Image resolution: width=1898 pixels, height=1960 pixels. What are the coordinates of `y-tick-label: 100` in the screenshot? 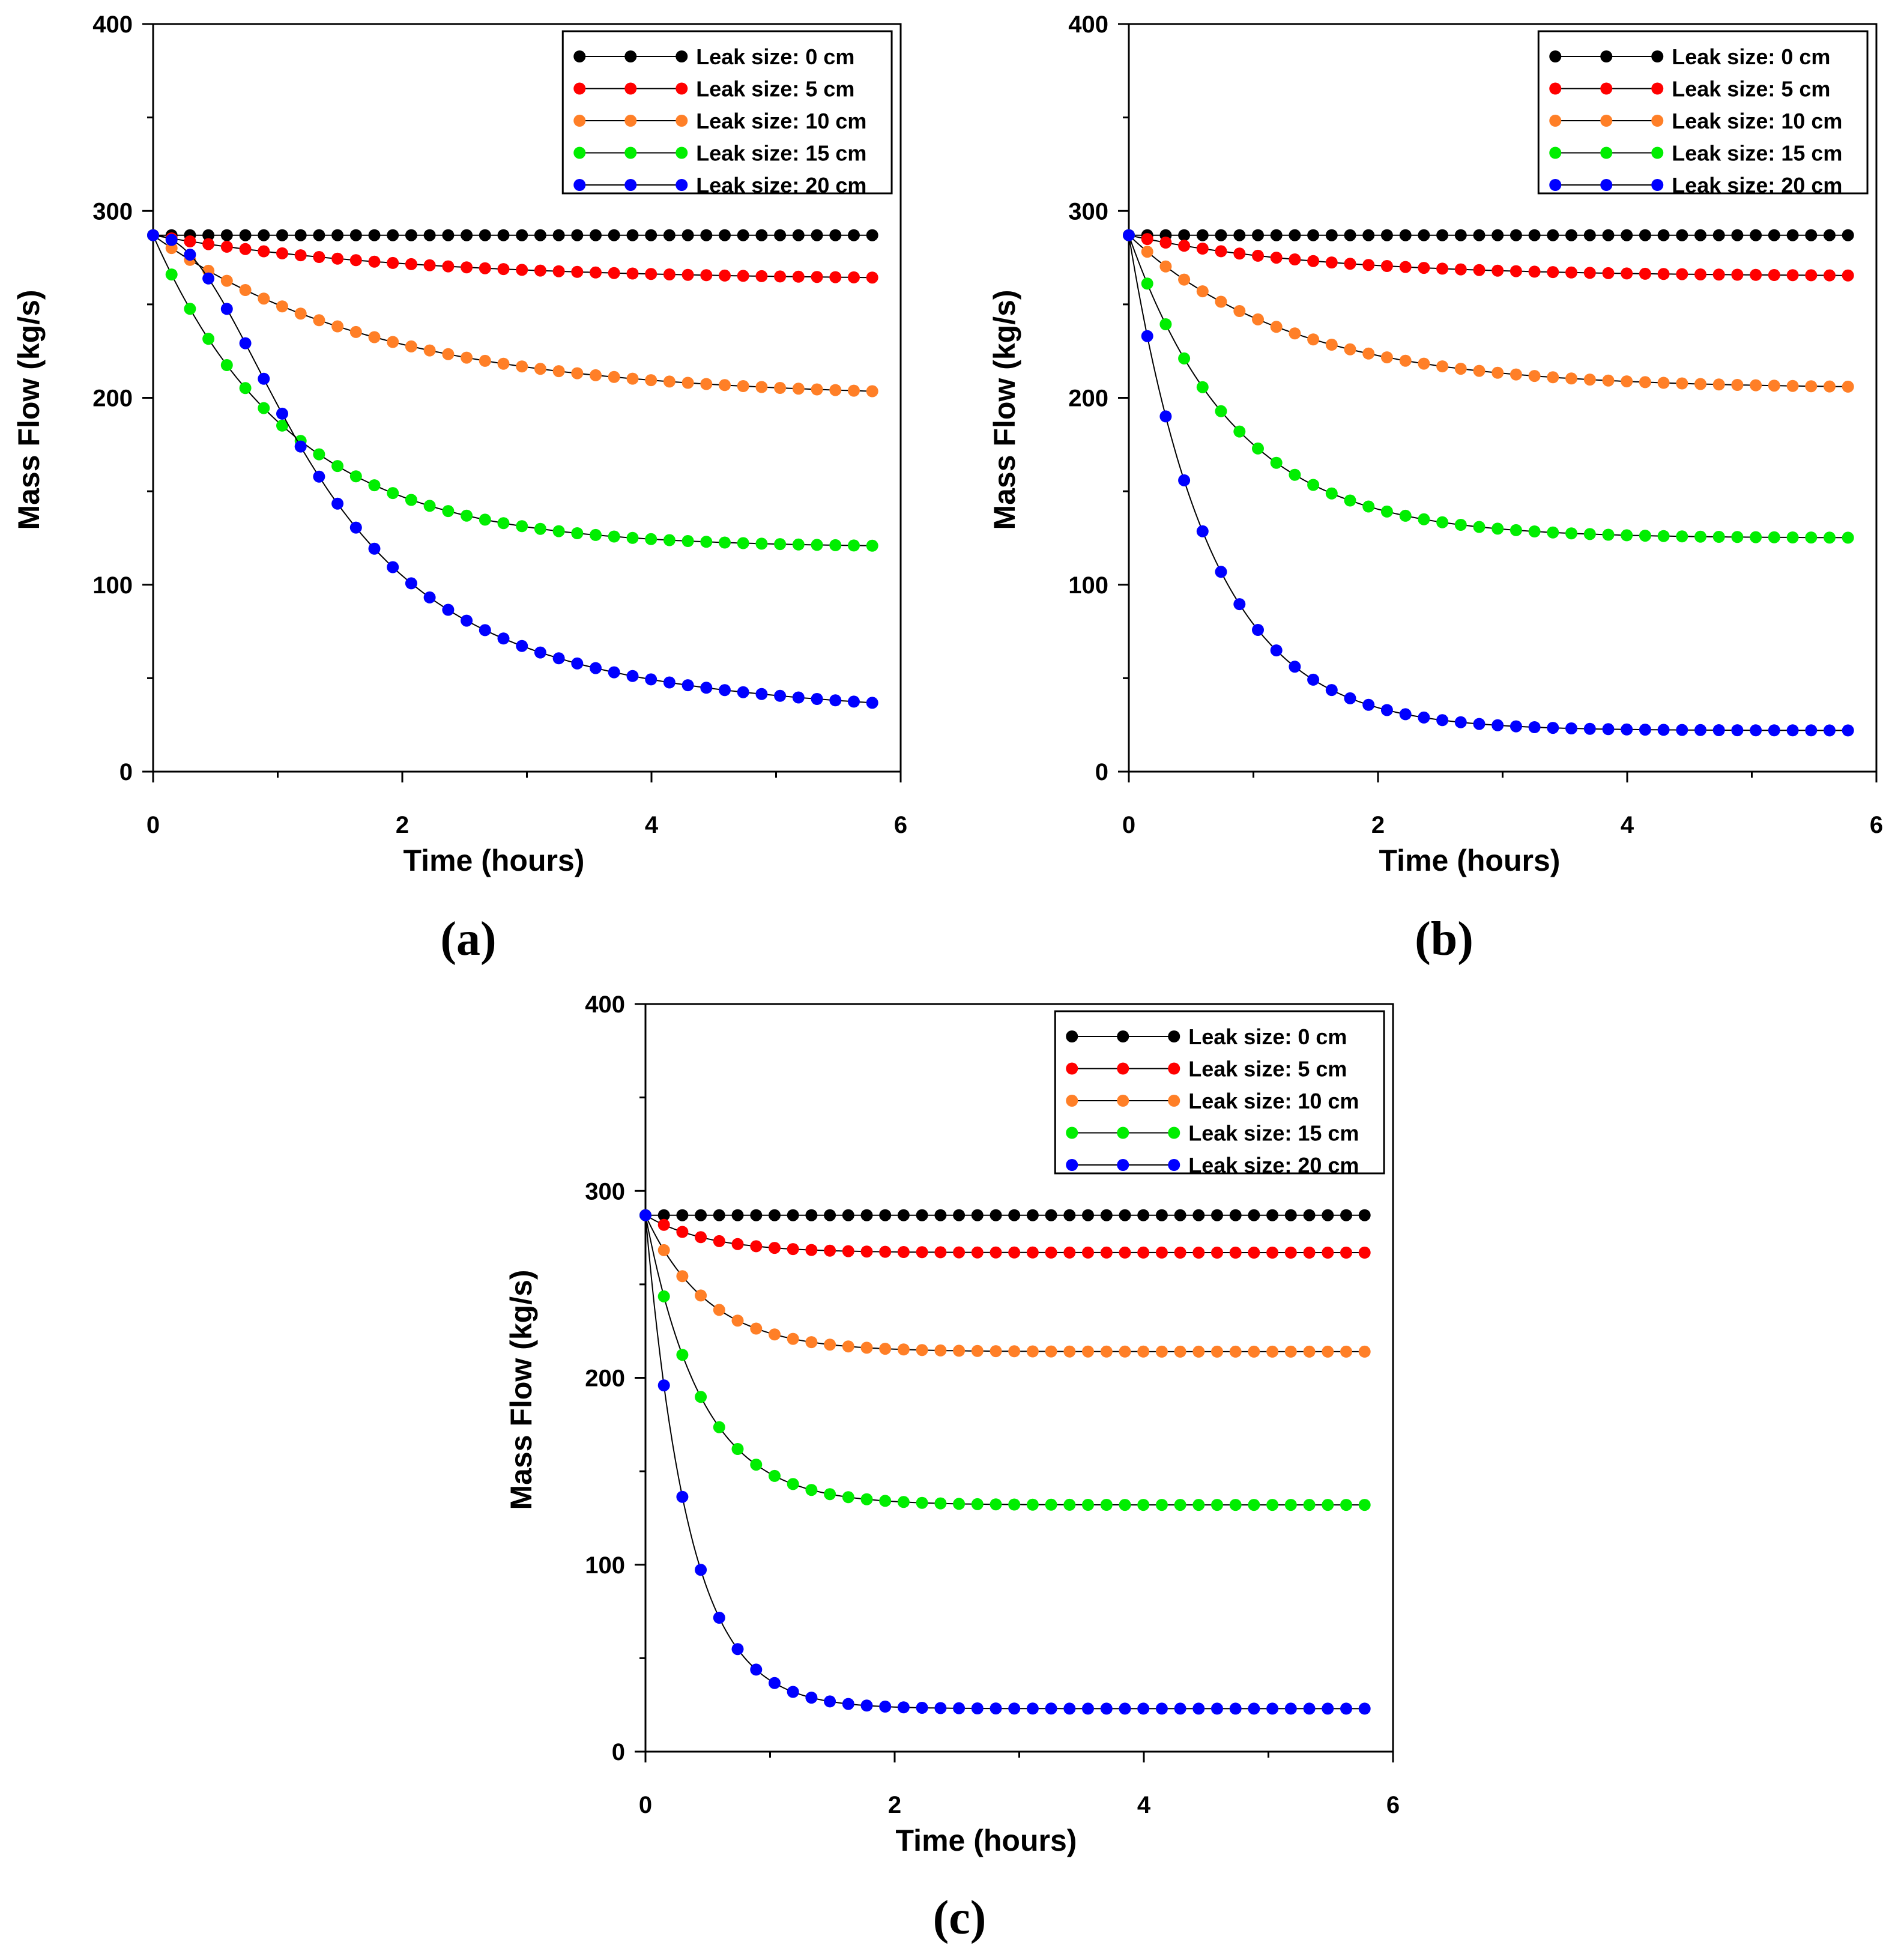 It's located at (1088, 585).